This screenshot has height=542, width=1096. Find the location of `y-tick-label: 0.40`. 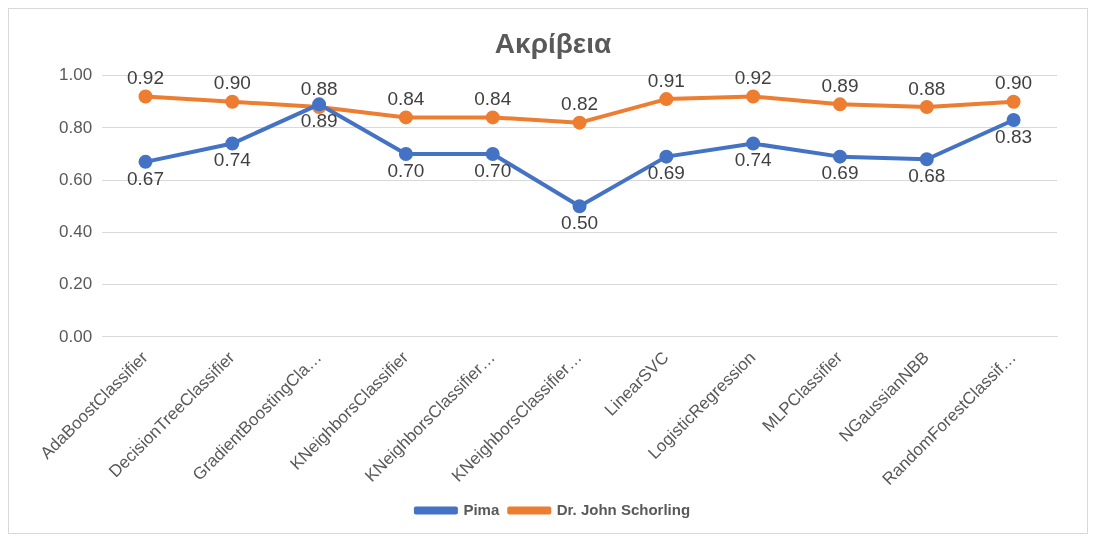

y-tick-label: 0.40 is located at coordinates (75, 232).